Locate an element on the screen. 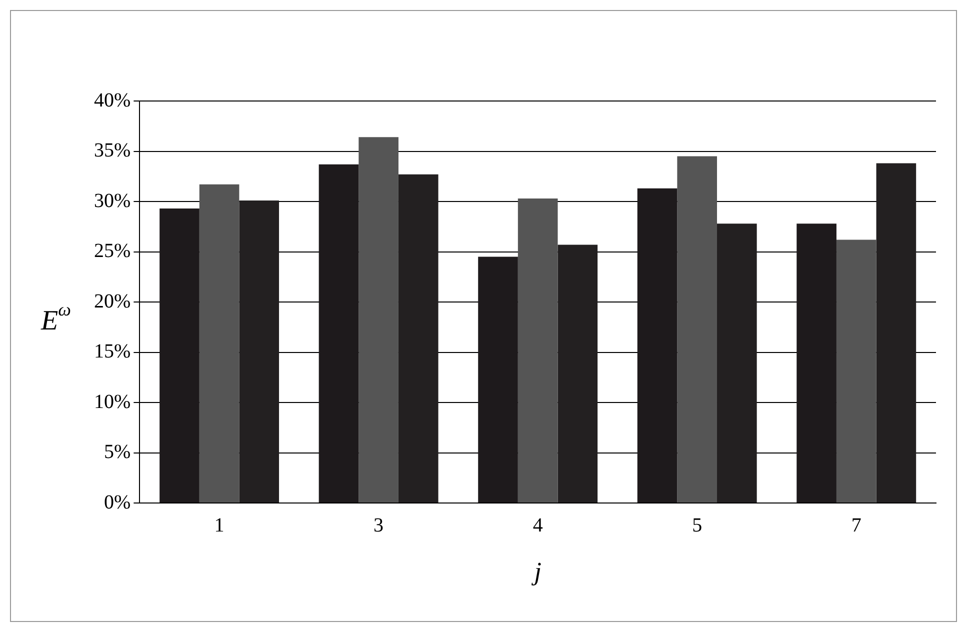 The image size is (971, 634). y-tick-label: 5% is located at coordinates (117, 452).